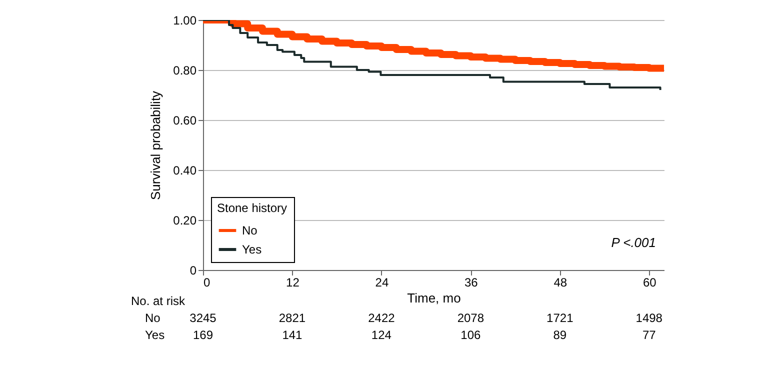  What do you see at coordinates (633, 242) in the screenshot?
I see `annotation: P <.001` at bounding box center [633, 242].